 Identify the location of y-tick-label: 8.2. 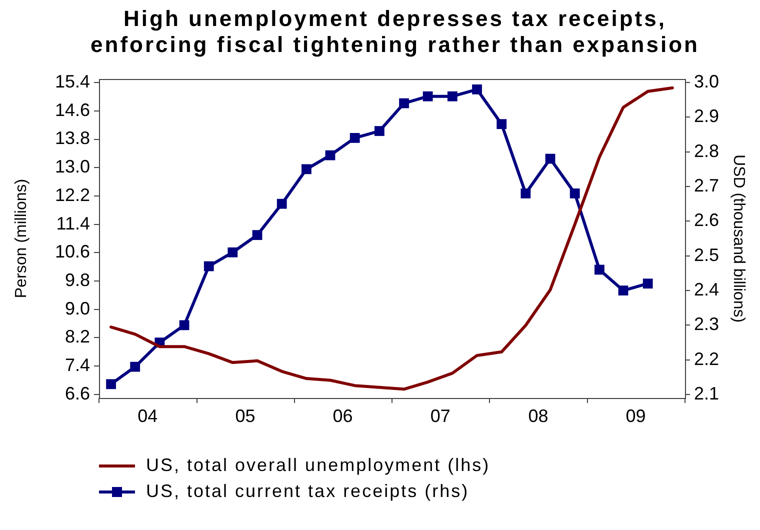
(77, 336).